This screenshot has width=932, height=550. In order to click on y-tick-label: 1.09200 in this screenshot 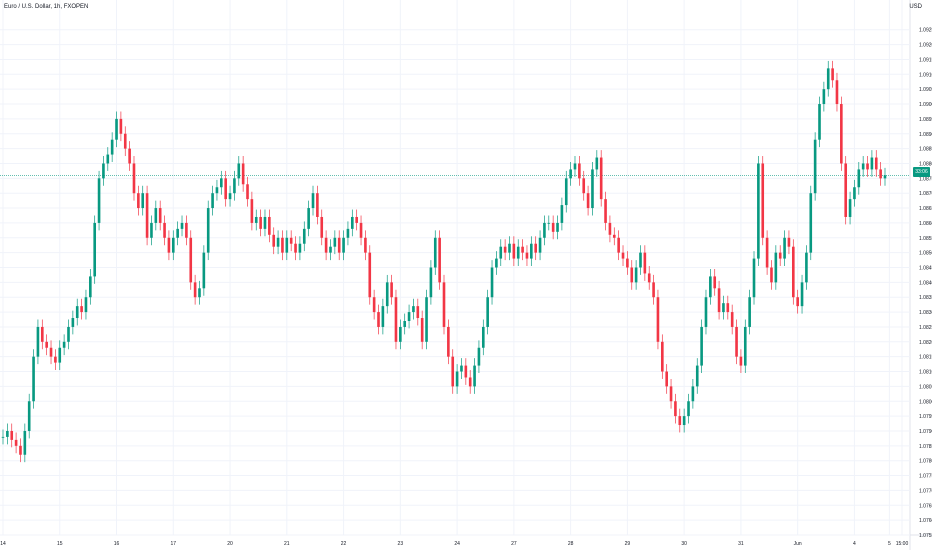, I will do `click(925, 46)`.